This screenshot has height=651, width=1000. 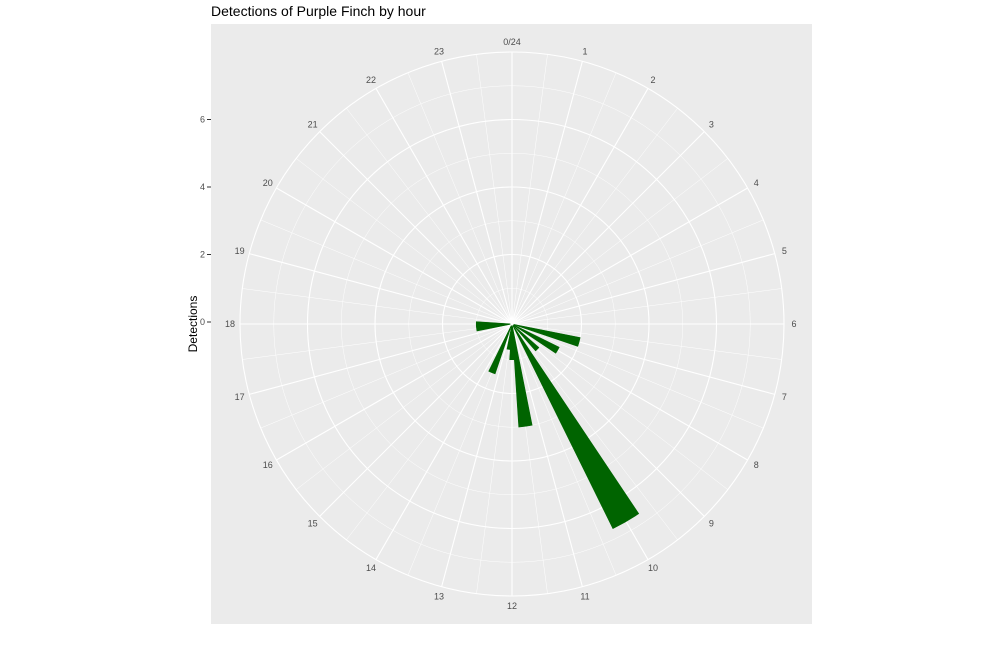 I want to click on hour-label-3: 3, so click(x=711, y=125).